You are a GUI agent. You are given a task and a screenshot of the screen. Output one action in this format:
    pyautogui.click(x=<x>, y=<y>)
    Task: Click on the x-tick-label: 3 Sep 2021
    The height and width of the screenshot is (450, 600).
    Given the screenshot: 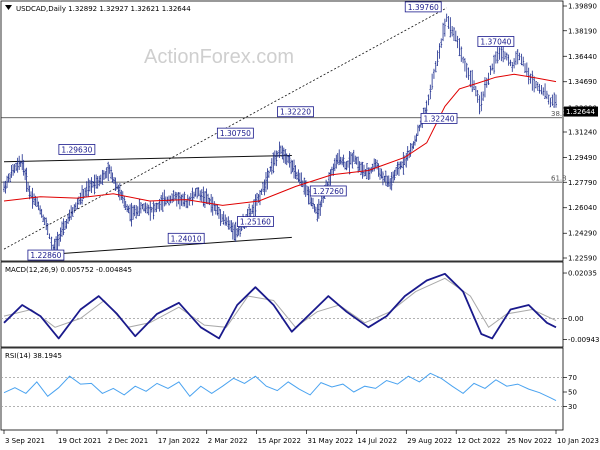 What is the action you would take?
    pyautogui.click(x=25, y=441)
    